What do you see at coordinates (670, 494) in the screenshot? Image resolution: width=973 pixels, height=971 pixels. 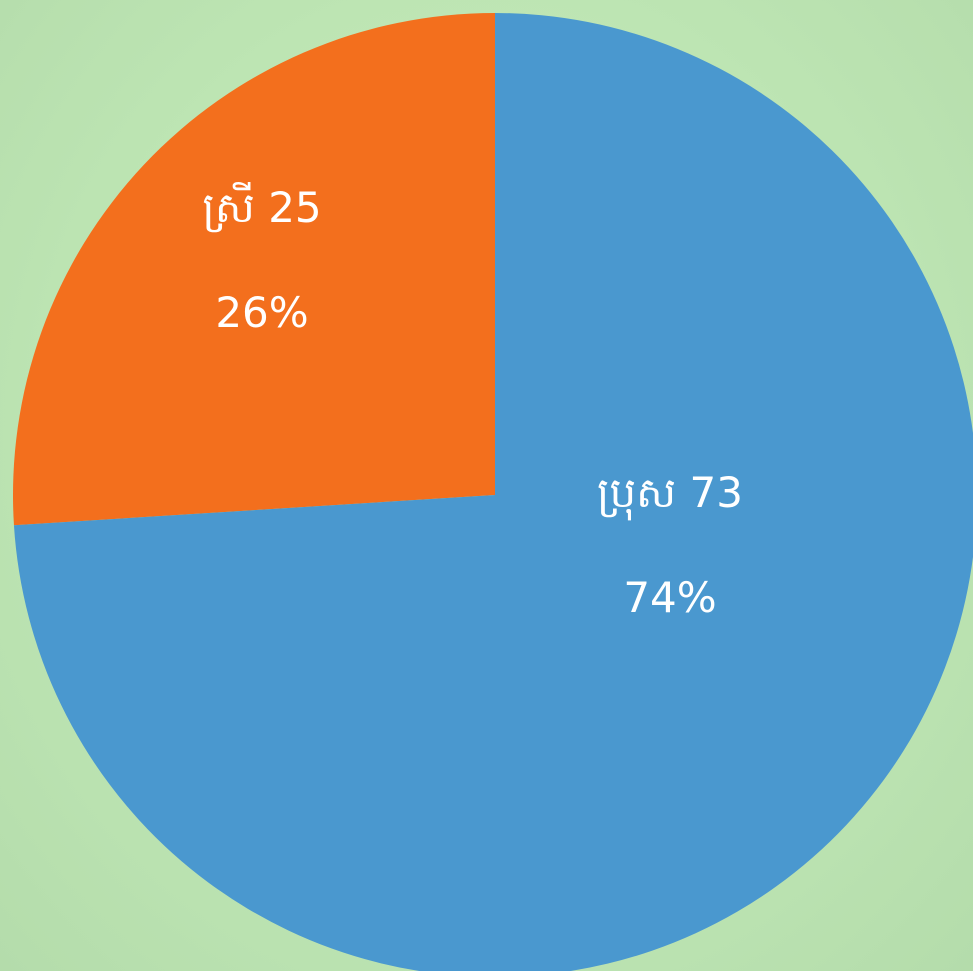 I see `slice-label-male-text: ប្រុស 73` at bounding box center [670, 494].